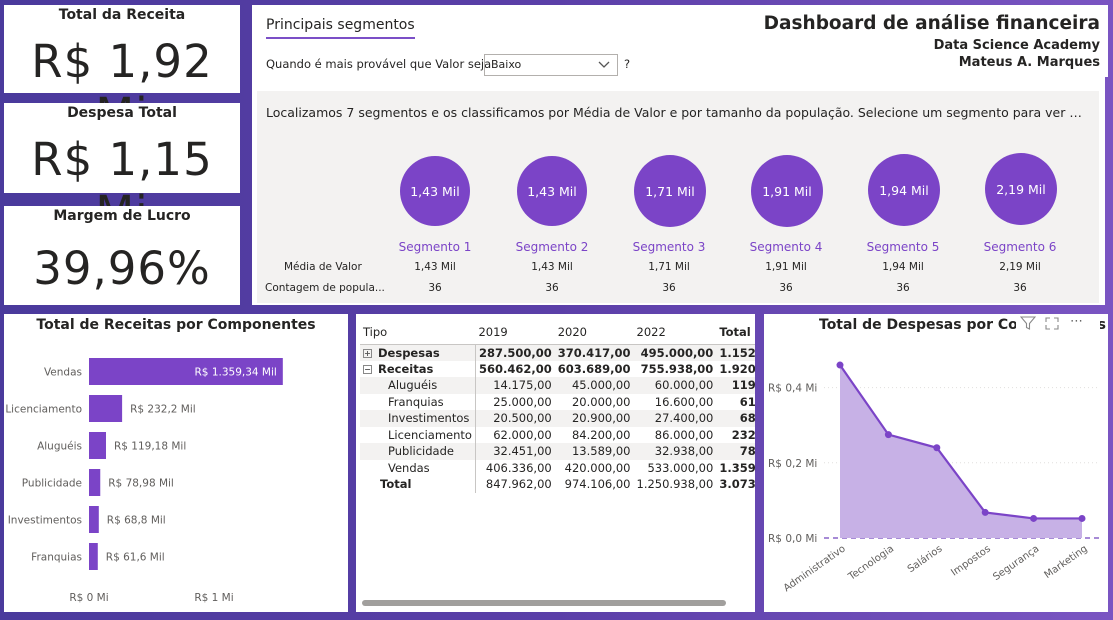 This screenshot has width=1113, height=620. Describe the element at coordinates (627, 64) in the screenshot. I see `help-icon: ?` at that location.